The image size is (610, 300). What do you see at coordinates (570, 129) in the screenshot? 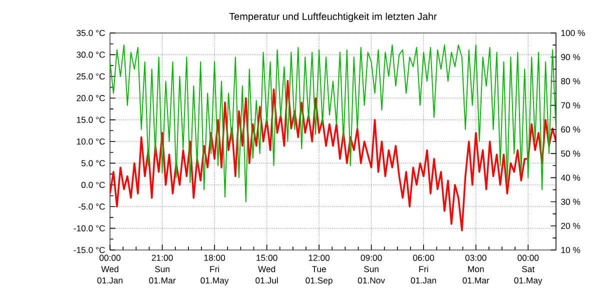
I see `y2-tick-label: 60 %` at bounding box center [570, 129].